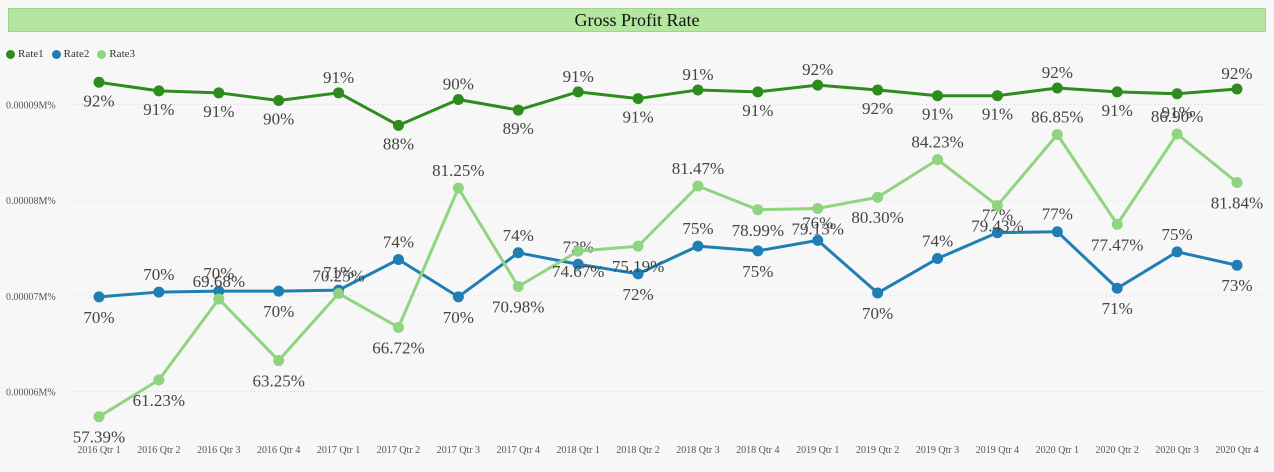 This screenshot has height=472, width=1274. What do you see at coordinates (1057, 116) in the screenshot?
I see `data-label-rate3-16: 86.85%` at bounding box center [1057, 116].